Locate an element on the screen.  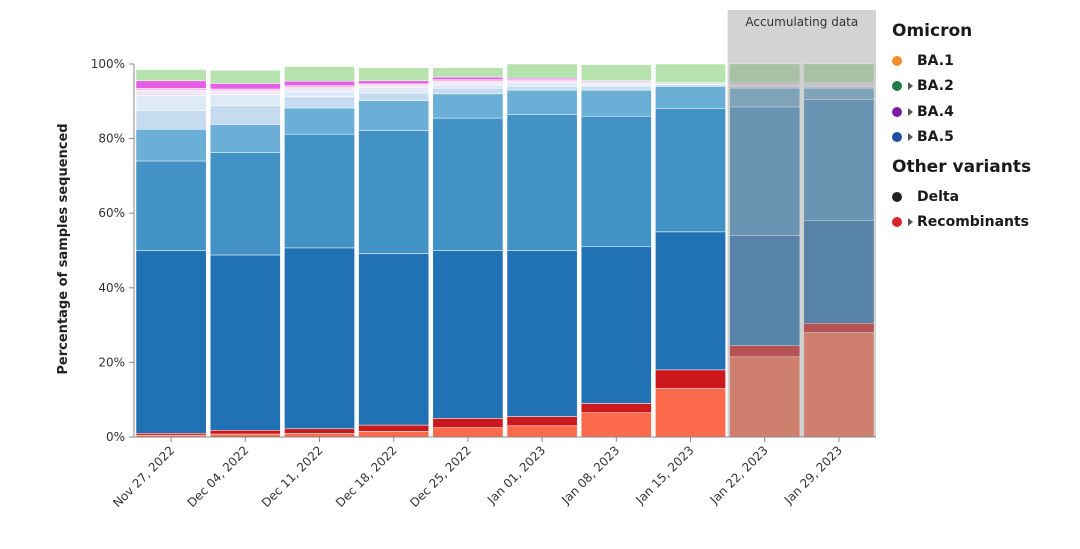
legend-item: BA.2 is located at coordinates (981, 87).